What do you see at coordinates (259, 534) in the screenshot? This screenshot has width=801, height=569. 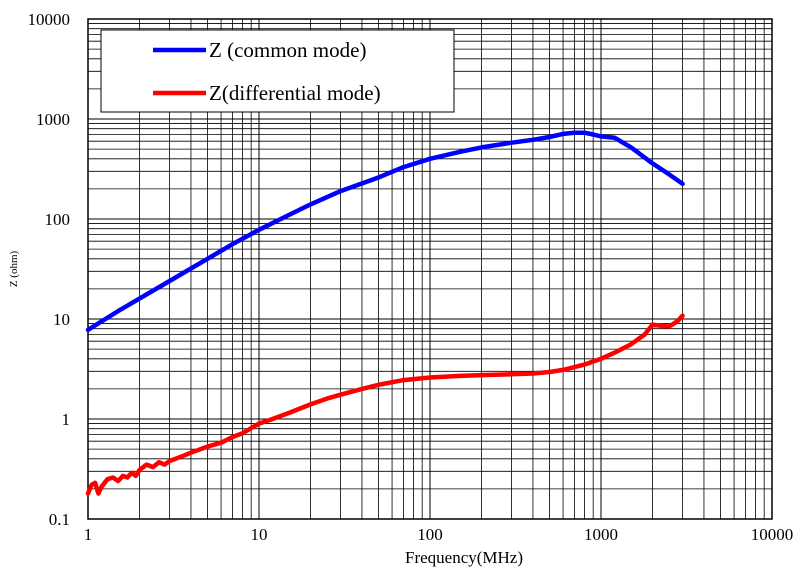 I see `x-tick-label: 10` at bounding box center [259, 534].